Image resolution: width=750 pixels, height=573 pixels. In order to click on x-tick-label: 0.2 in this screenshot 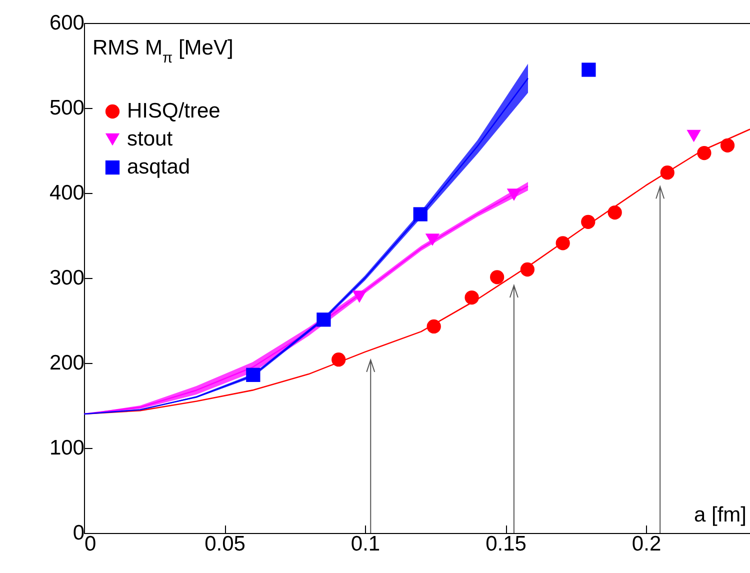, I will do `click(647, 544)`.